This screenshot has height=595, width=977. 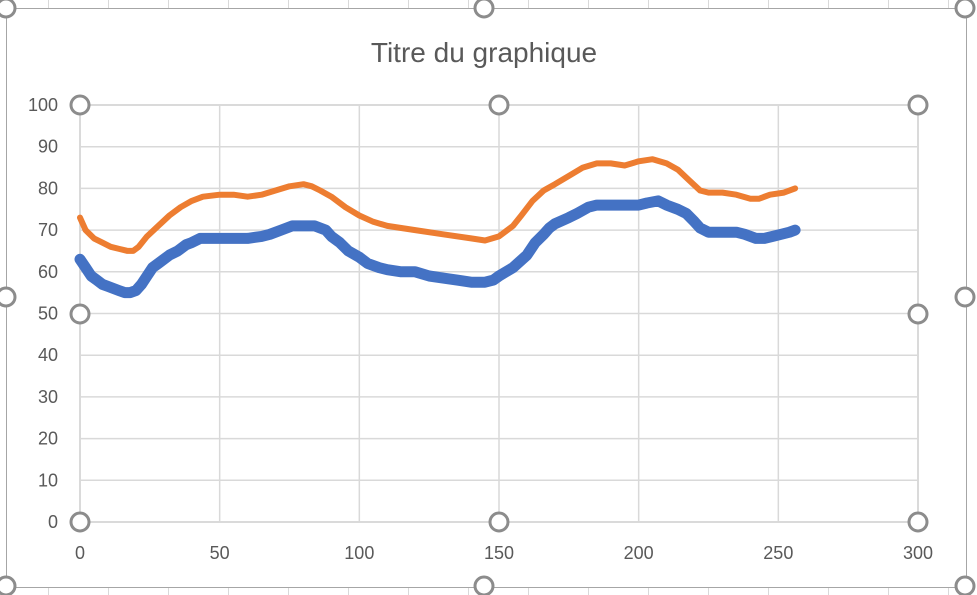 I want to click on y-tick-label: 80, so click(x=48, y=188).